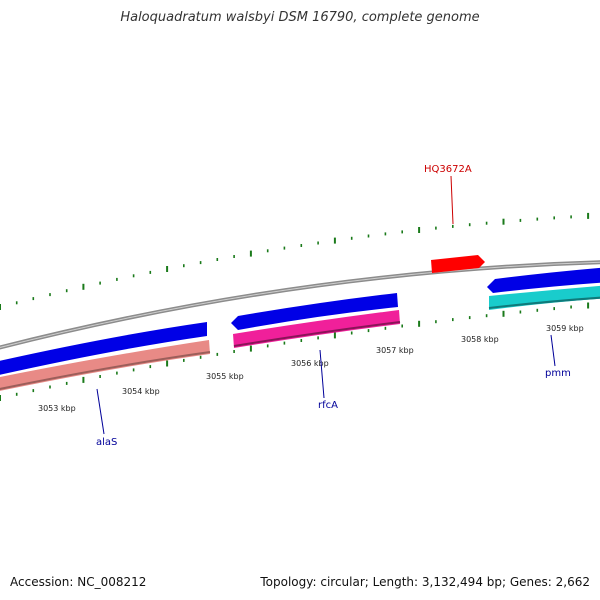  I want to click on leader-line-rfcA, so click(322, 374).